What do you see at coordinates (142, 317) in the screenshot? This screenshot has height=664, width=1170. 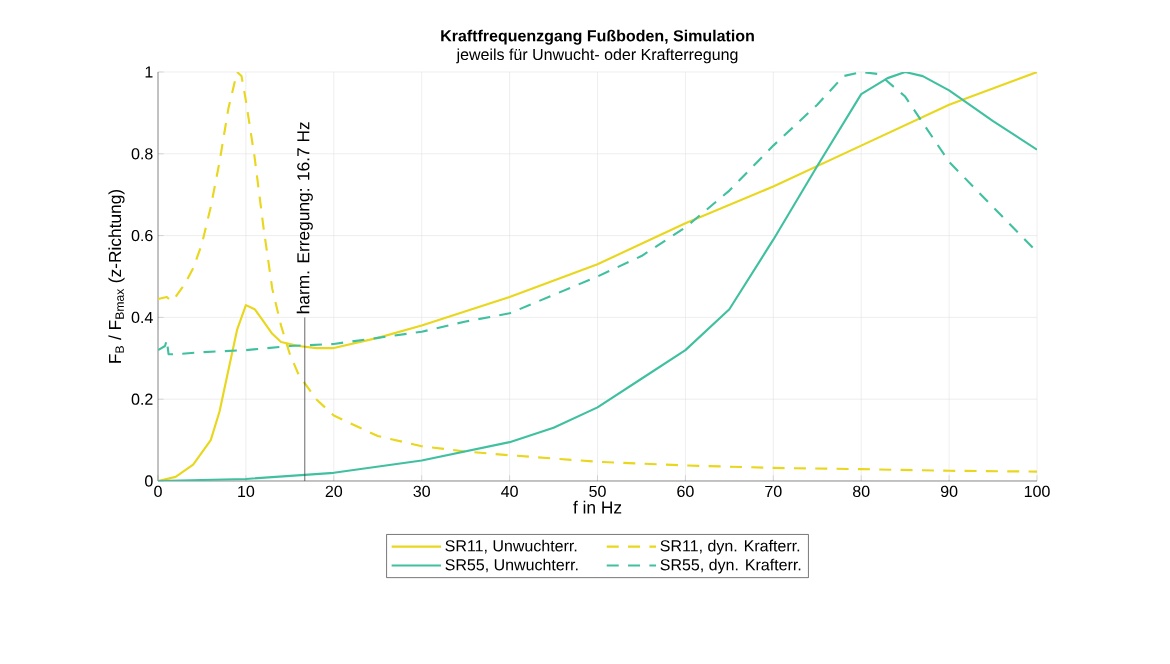 I see `y-tick-label: 0.4` at bounding box center [142, 317].